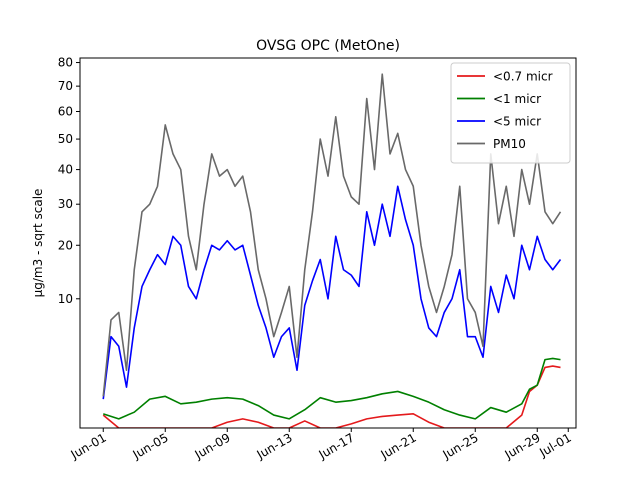  Describe the element at coordinates (65, 245) in the screenshot. I see `y-tick-label: 20` at that location.